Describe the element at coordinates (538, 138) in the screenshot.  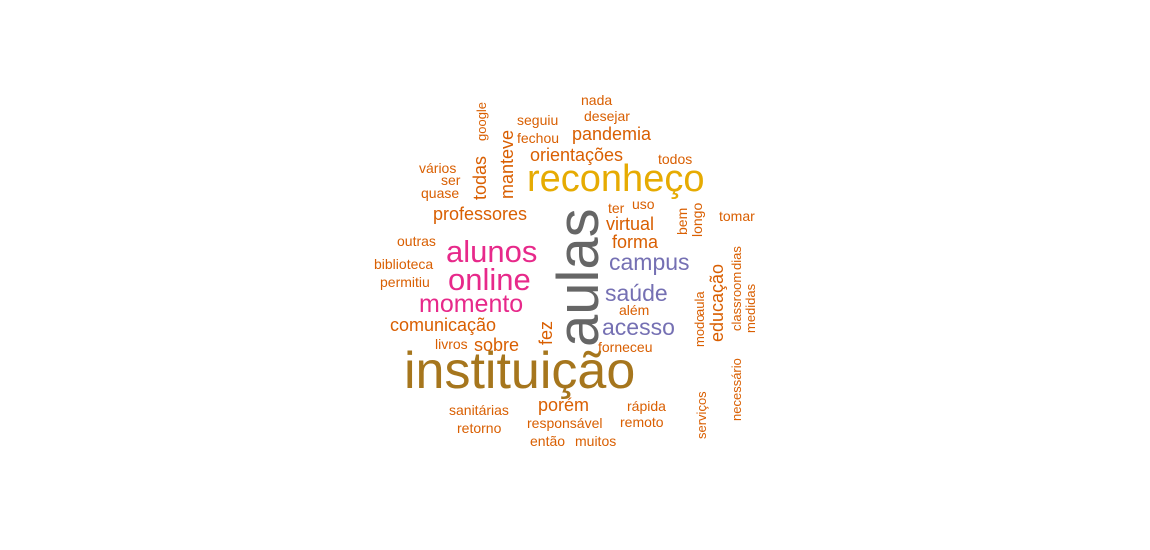
I see `word-25: fechou` at that location.